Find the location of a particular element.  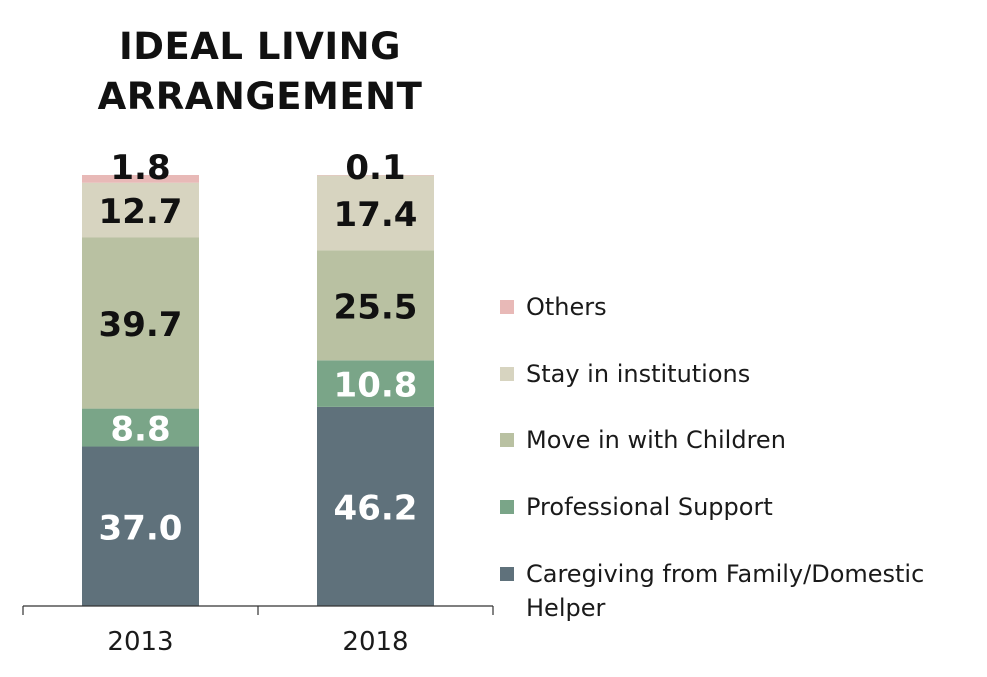

data-label-2013-move-in-with-children: 39.7 is located at coordinates (141, 325).